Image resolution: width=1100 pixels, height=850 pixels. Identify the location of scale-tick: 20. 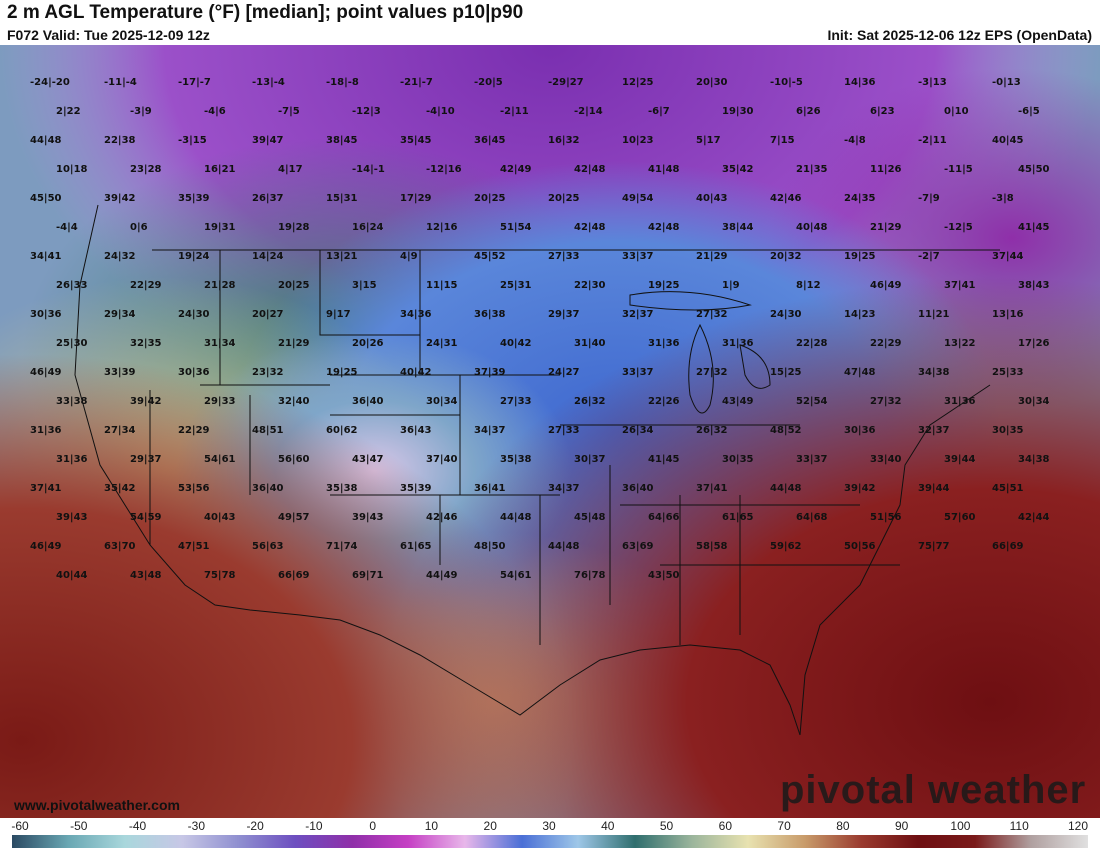
(490, 826).